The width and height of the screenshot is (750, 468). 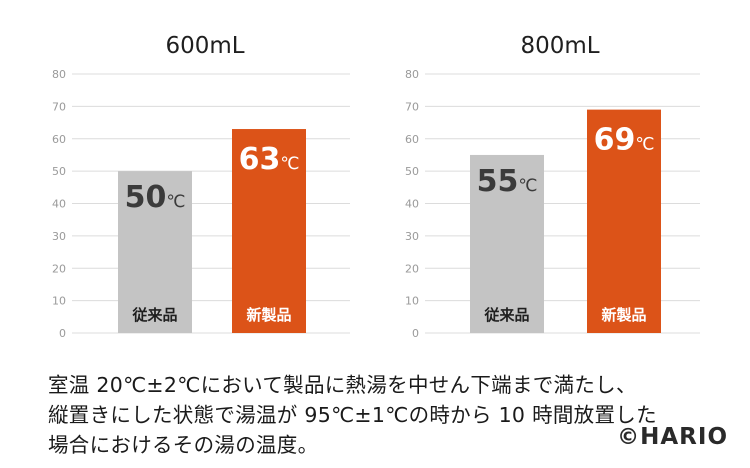 I want to click on data-label: 50℃, so click(x=155, y=197).